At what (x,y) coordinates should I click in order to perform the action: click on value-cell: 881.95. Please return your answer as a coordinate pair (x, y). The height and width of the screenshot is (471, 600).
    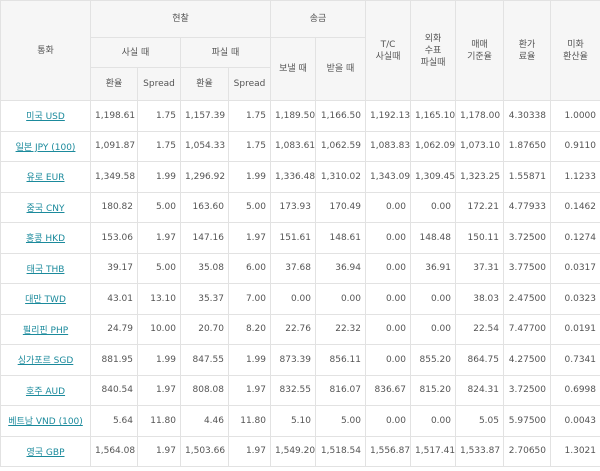
    Looking at the image, I should click on (114, 360).